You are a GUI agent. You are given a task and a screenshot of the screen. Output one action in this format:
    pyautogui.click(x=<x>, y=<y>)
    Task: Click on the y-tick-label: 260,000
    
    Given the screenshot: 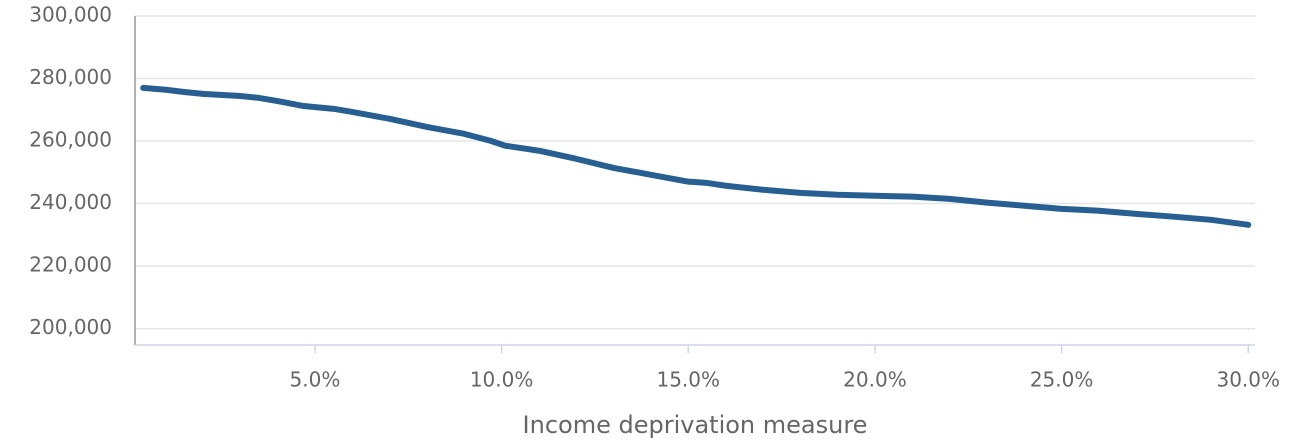 What is the action you would take?
    pyautogui.click(x=70, y=140)
    